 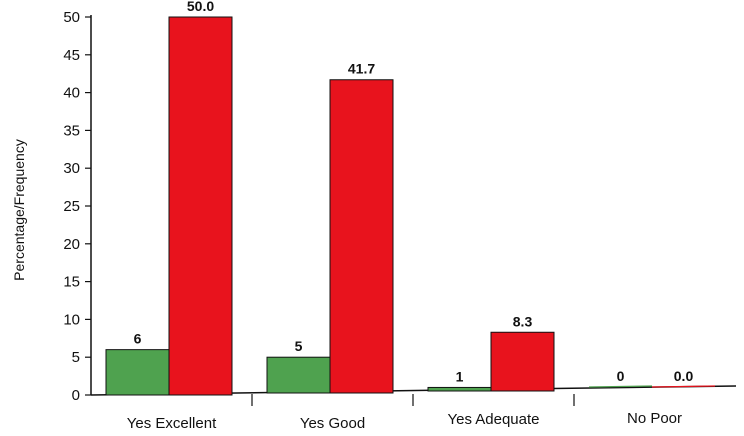 I want to click on x-tick-label: Yes Excellent, so click(x=172, y=423).